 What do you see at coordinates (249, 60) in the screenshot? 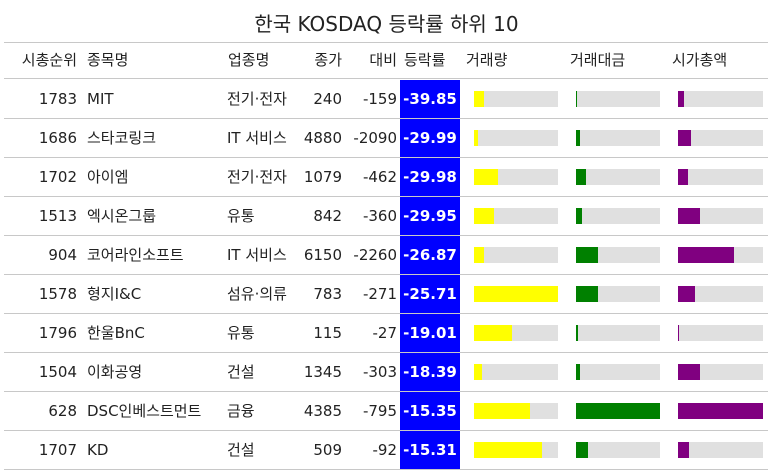
I see `header-sector: 업종명` at bounding box center [249, 60].